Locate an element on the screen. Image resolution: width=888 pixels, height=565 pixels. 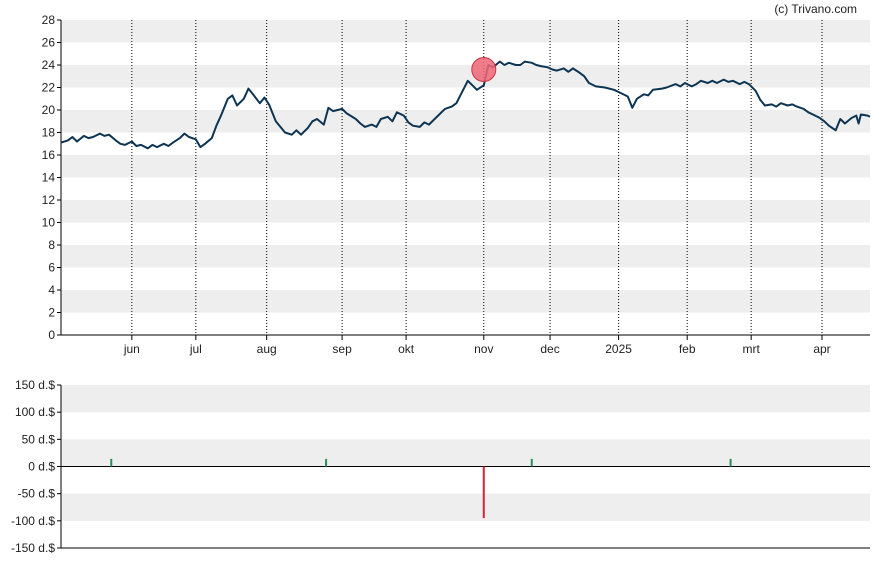
price-line is located at coordinates (465, 105).